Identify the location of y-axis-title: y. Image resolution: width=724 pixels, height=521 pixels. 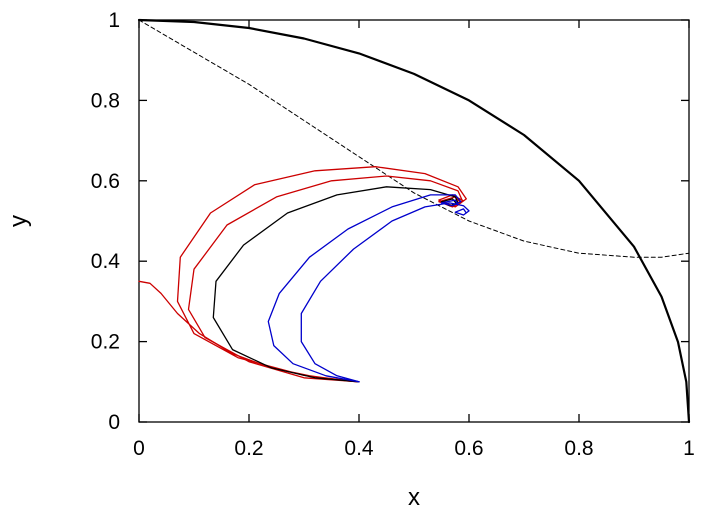
(18, 221).